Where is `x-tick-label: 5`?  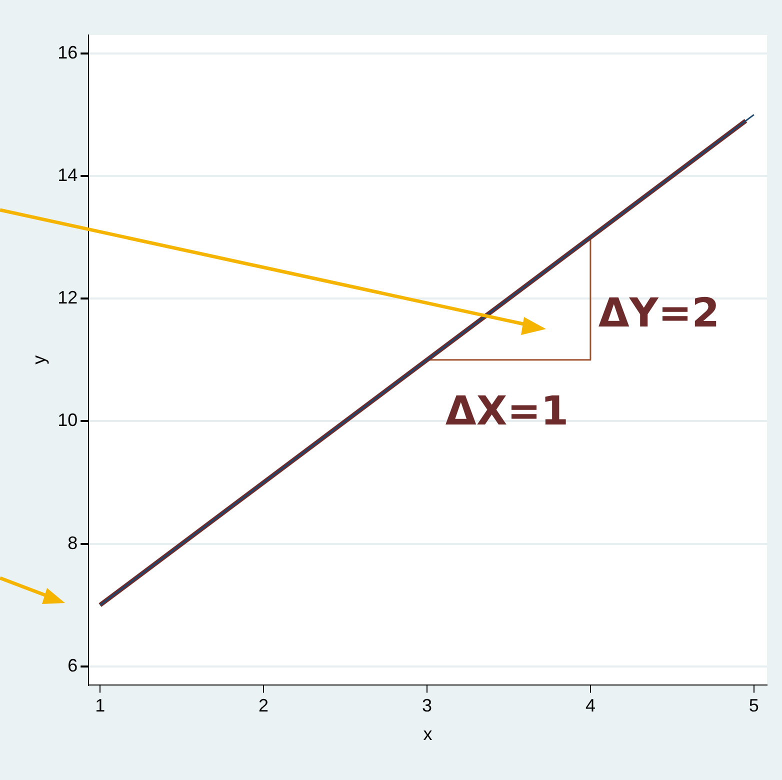
x-tick-label: 5 is located at coordinates (753, 706).